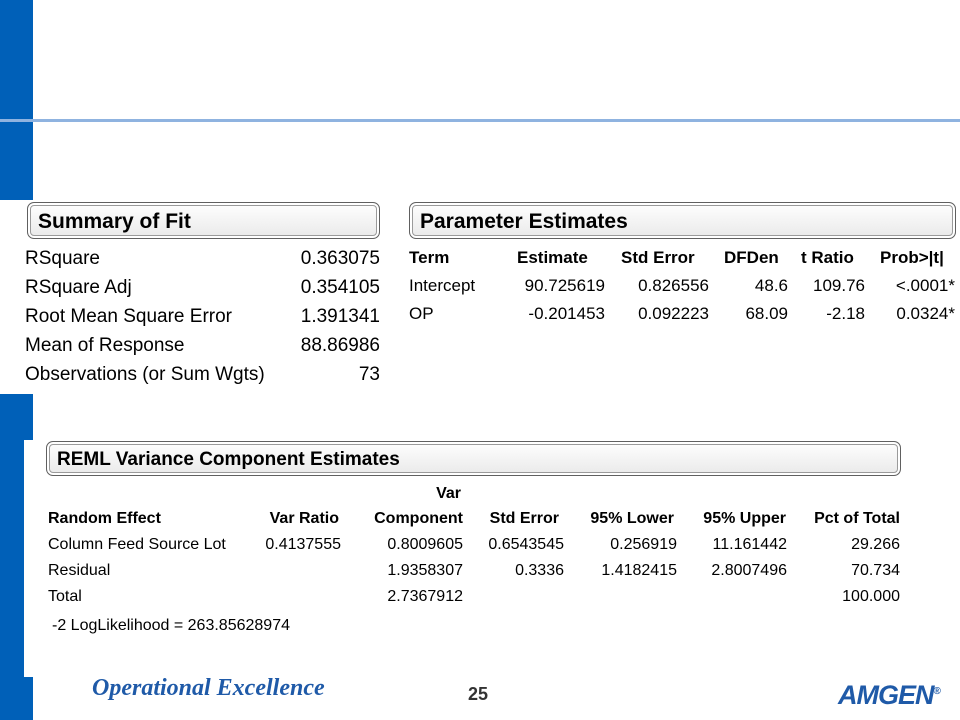 The width and height of the screenshot is (960, 720). What do you see at coordinates (202, 345) in the screenshot?
I see `fit-row: Mean of Response 88.86986` at bounding box center [202, 345].